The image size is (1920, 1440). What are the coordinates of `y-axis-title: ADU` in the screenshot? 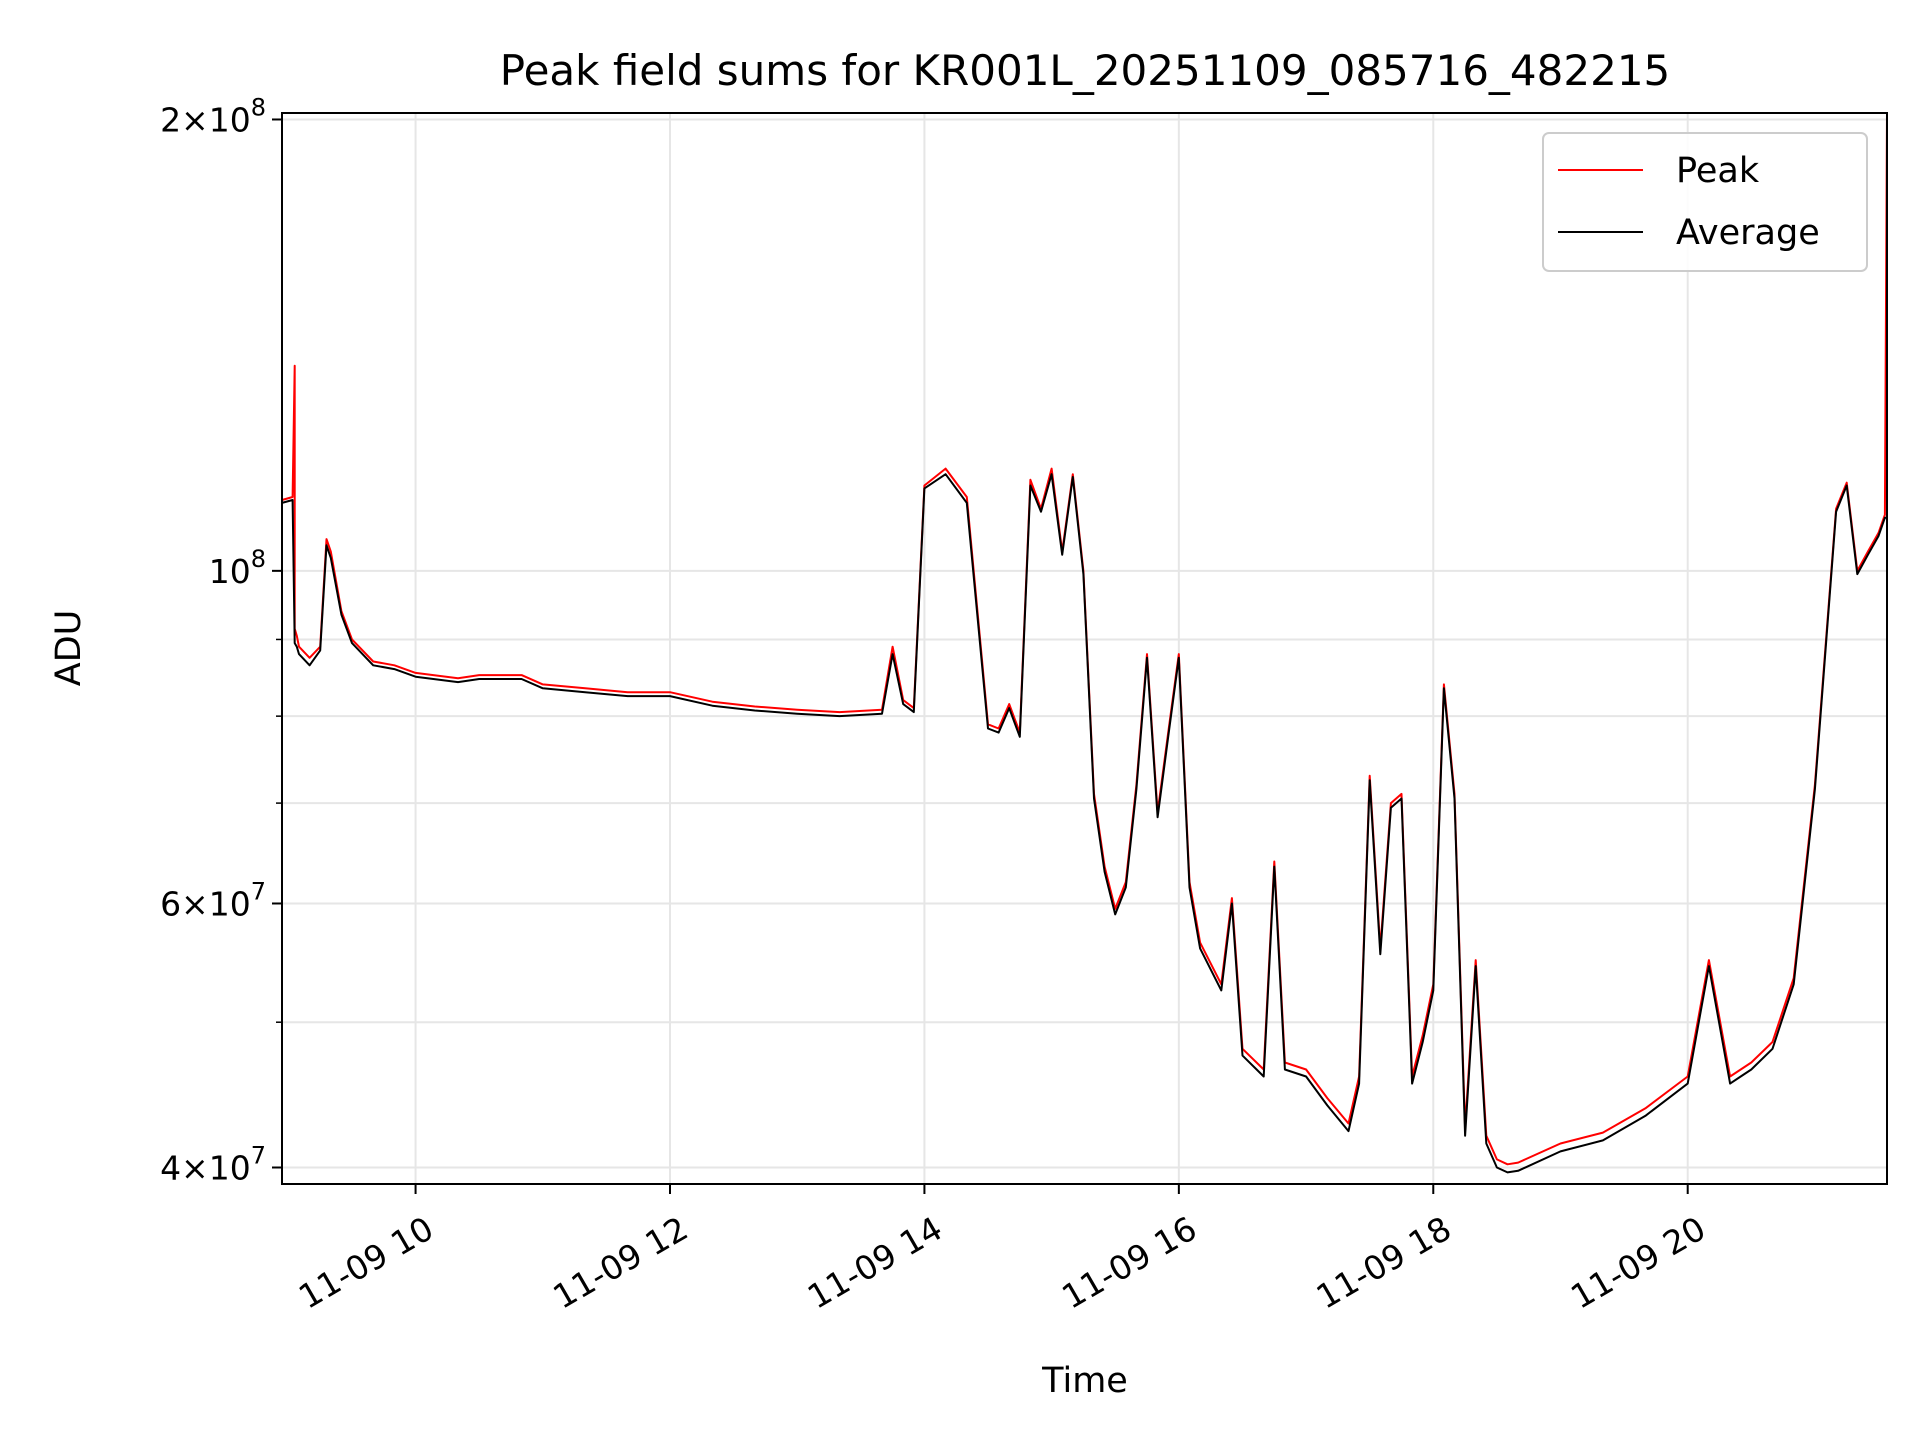 It's located at (69, 648).